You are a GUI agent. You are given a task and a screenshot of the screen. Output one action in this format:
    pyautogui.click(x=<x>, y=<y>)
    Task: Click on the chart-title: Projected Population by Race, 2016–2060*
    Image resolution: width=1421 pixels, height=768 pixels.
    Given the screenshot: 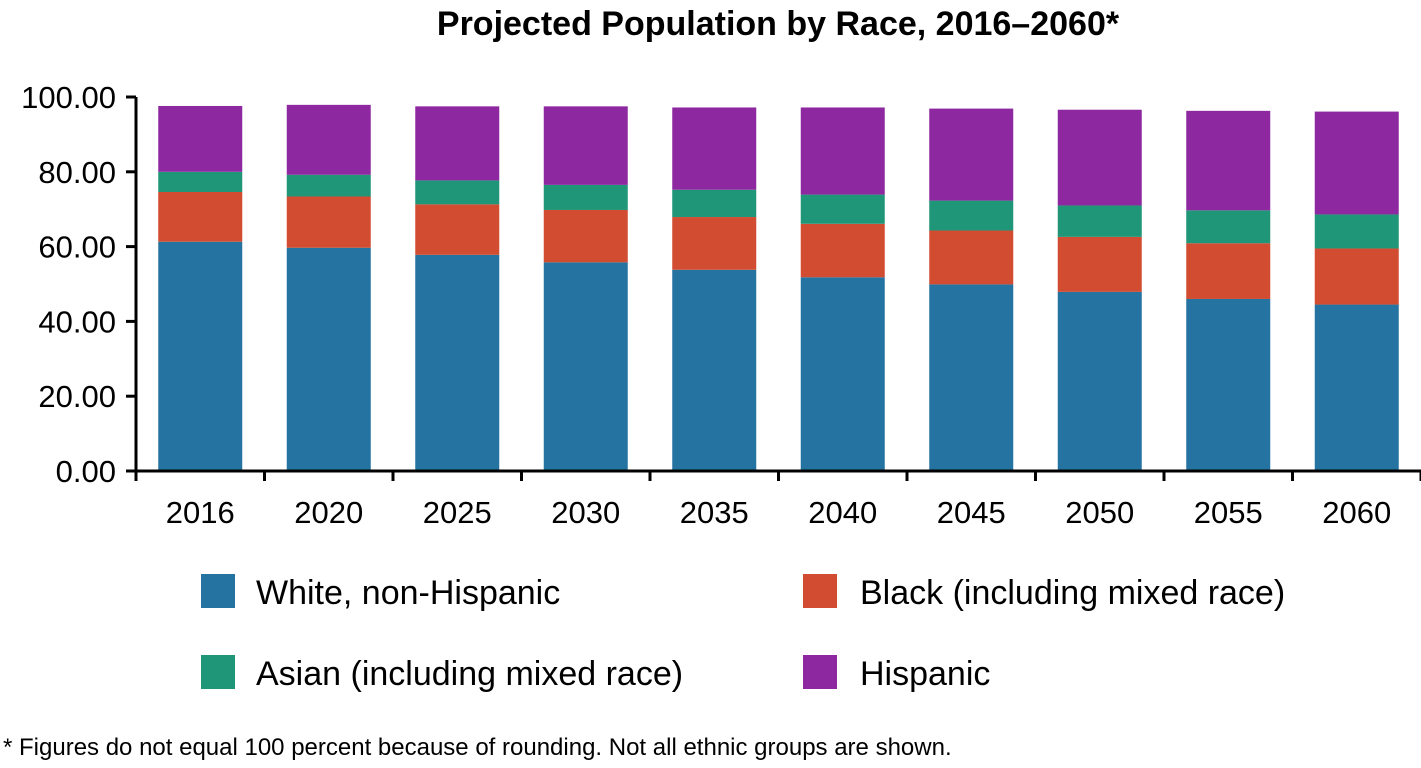 What is the action you would take?
    pyautogui.click(x=778, y=24)
    